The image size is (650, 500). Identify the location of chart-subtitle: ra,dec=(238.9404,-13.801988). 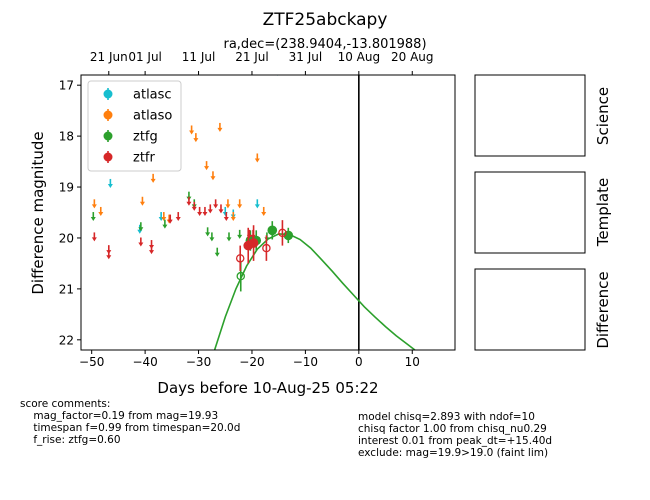
(324, 44).